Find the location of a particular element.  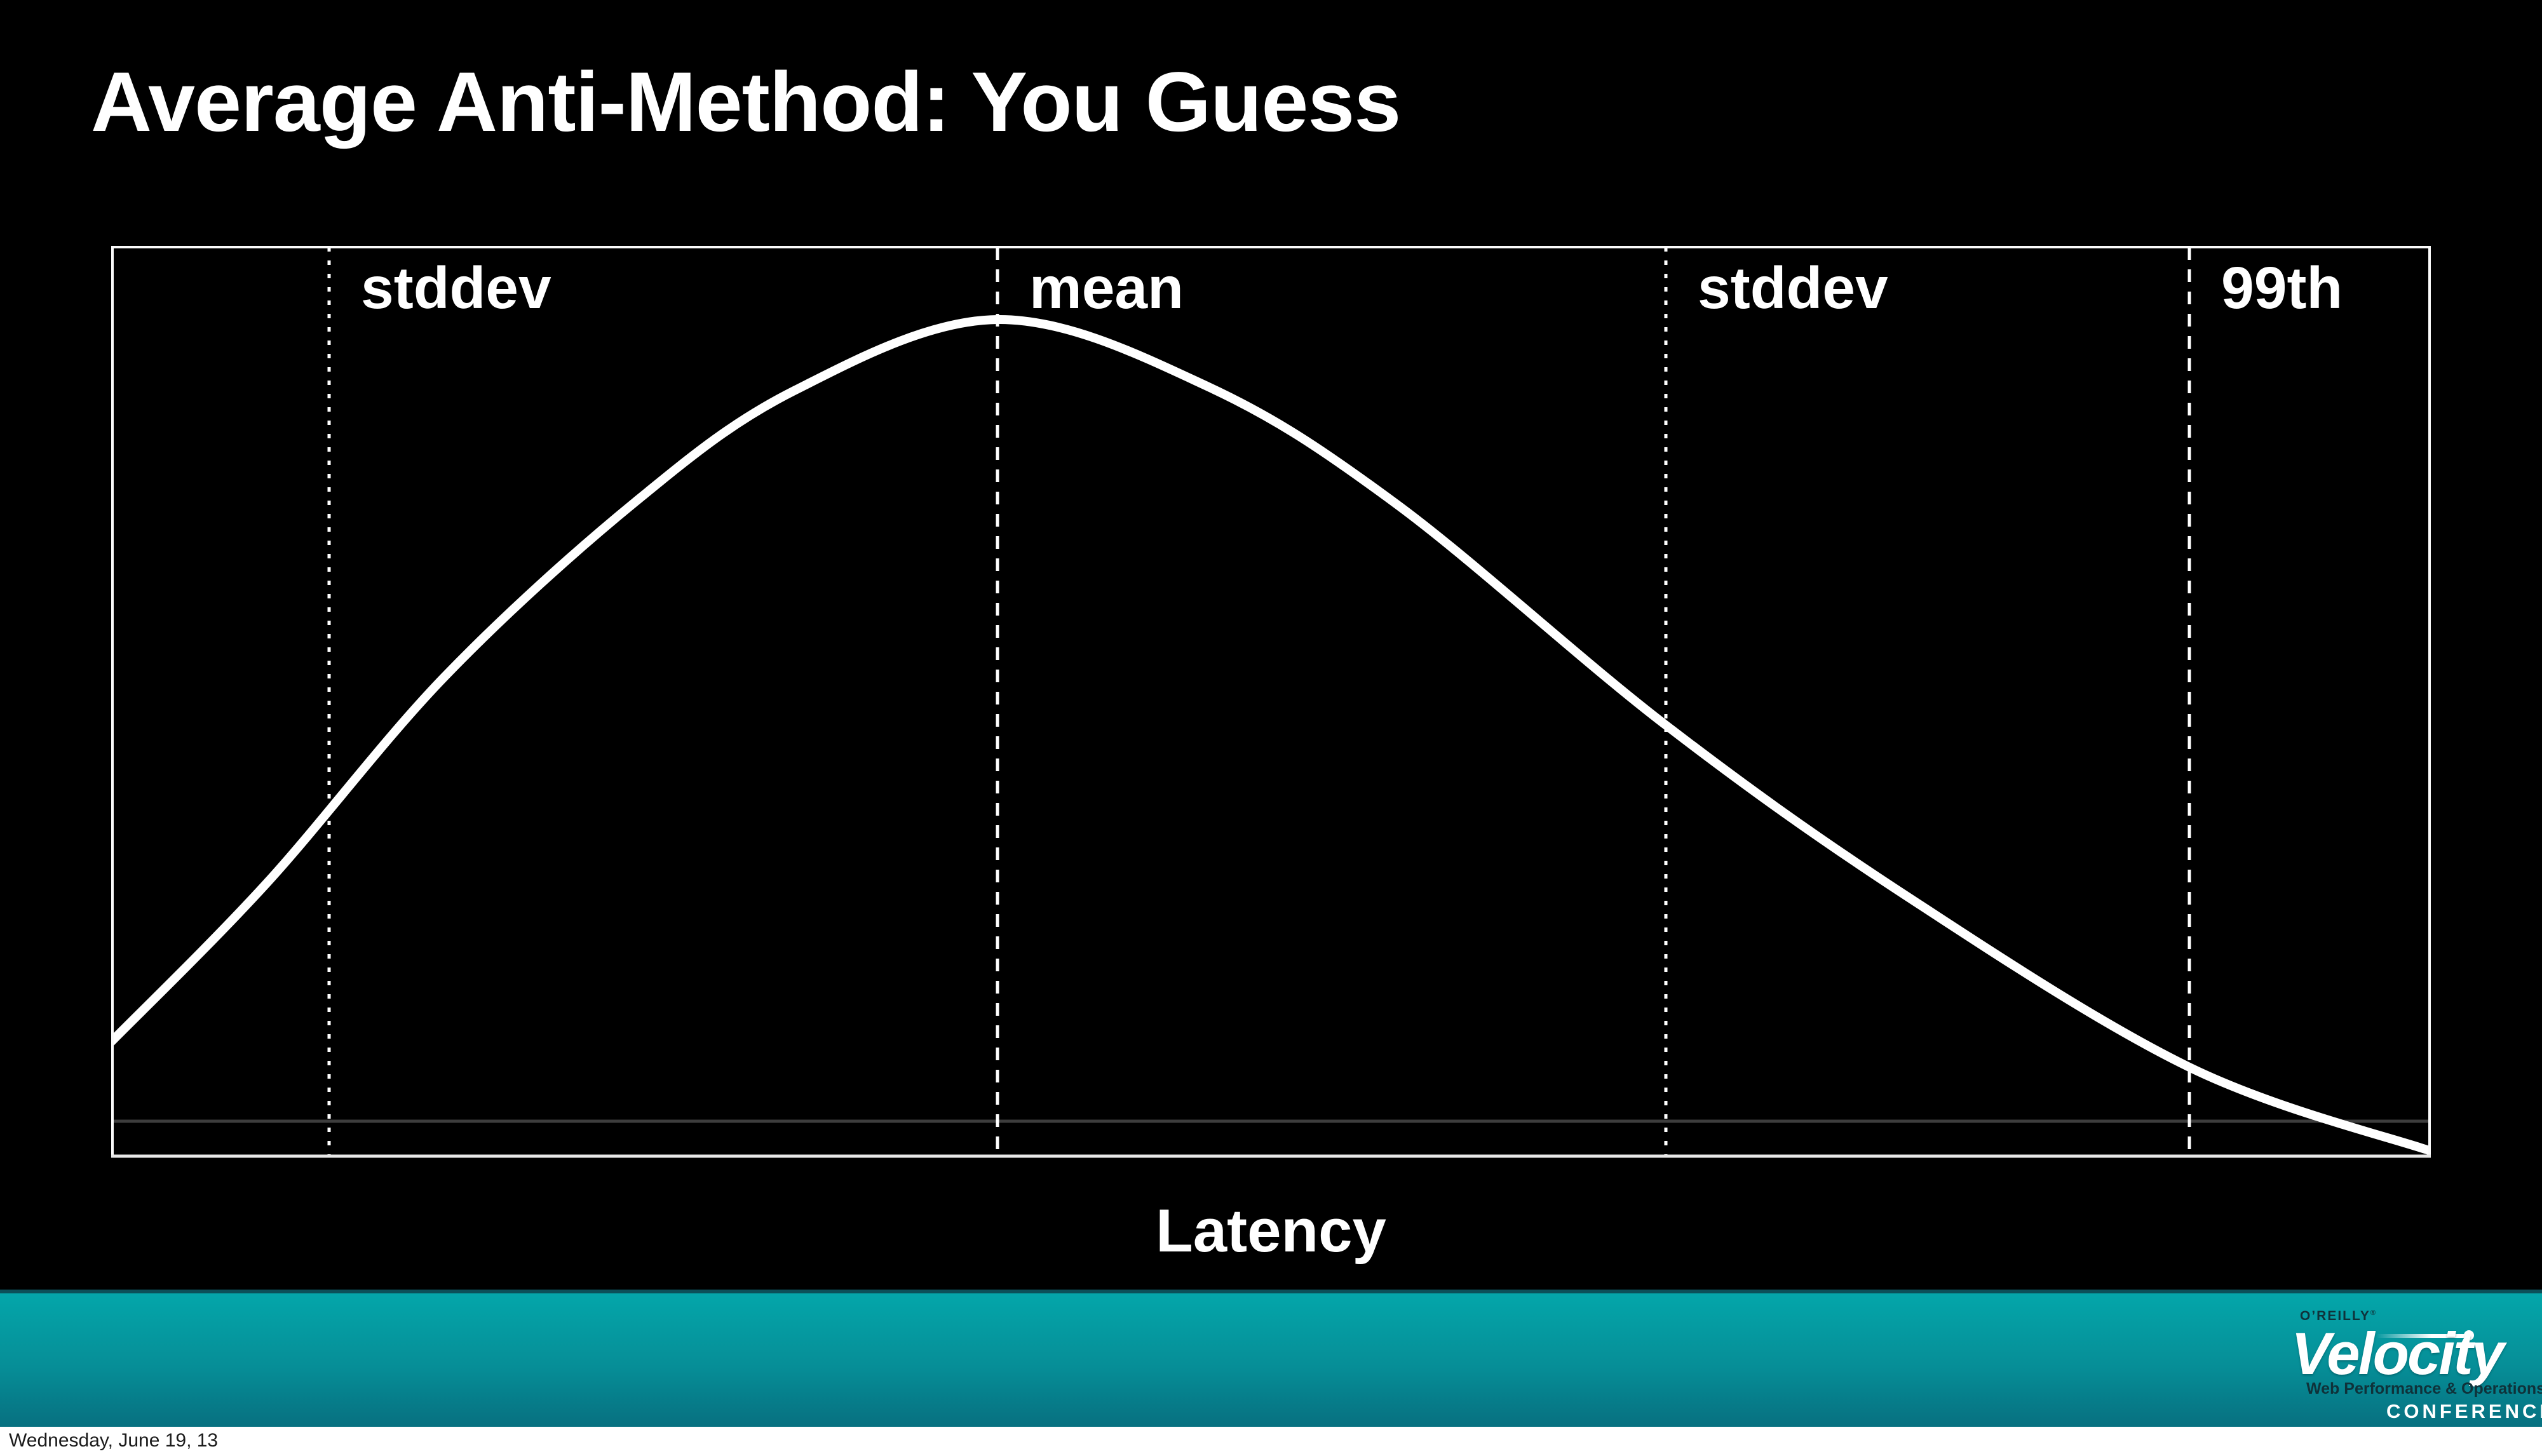

slide-title: Average Anti-Method: You Guess is located at coordinates (746, 102).